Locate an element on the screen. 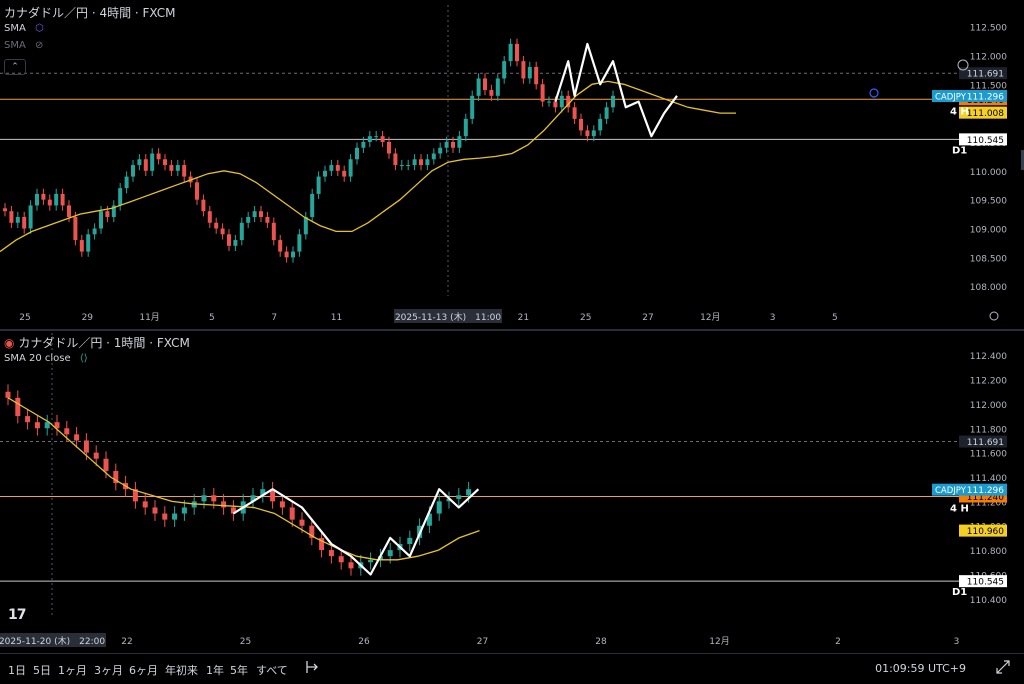  tag-4h: 4 H is located at coordinates (959, 508).